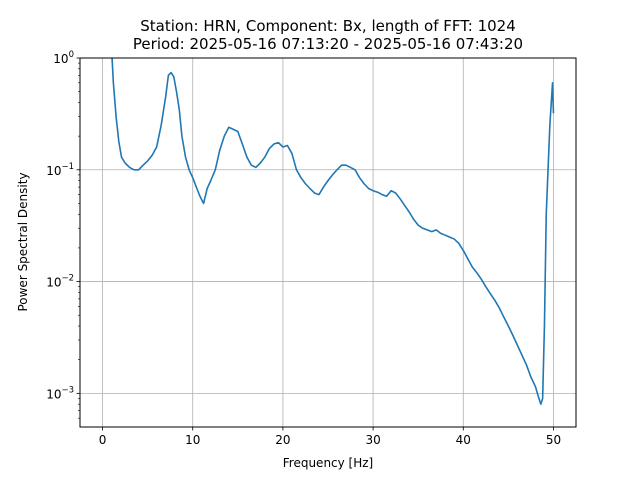 The height and width of the screenshot is (480, 640). I want to click on y-tick-label: 10⁻³, so click(60, 393).